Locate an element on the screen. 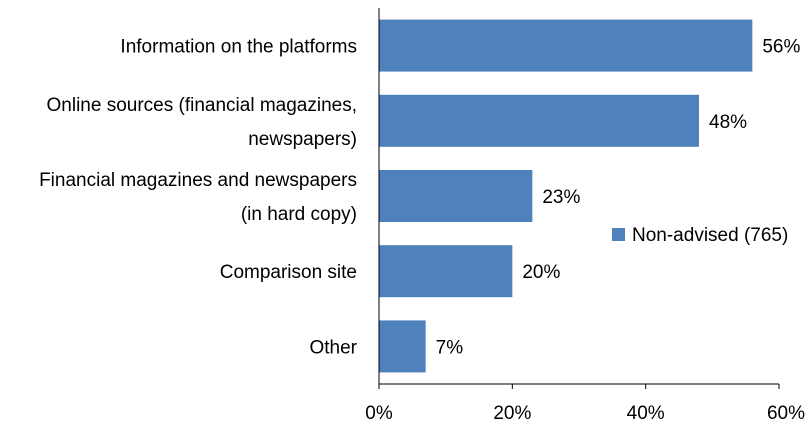  data-label-4: 7% is located at coordinates (450, 347).